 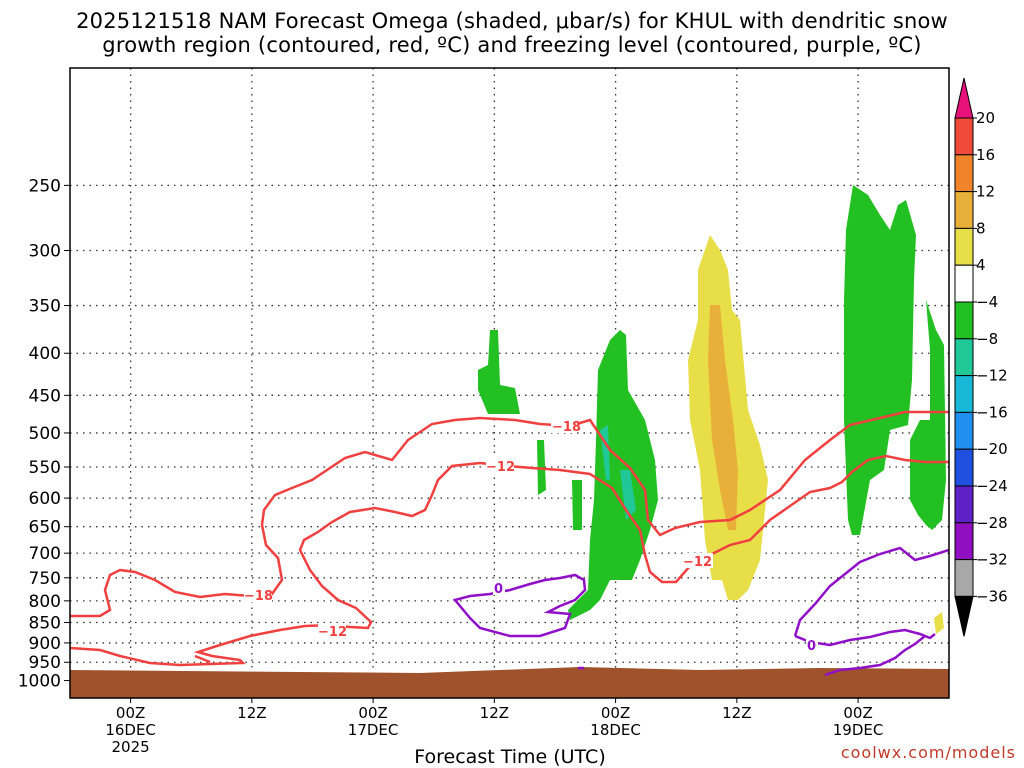 I want to click on x-tick-label: 16DEC, so click(x=130, y=730).